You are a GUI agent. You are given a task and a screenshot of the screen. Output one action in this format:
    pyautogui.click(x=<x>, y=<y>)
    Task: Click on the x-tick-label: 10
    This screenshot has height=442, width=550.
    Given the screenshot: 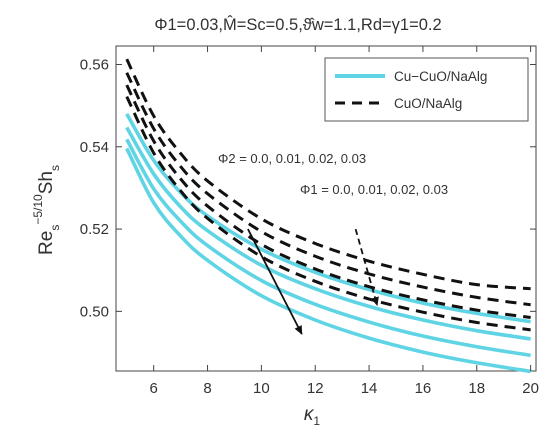 What is the action you would take?
    pyautogui.click(x=261, y=388)
    